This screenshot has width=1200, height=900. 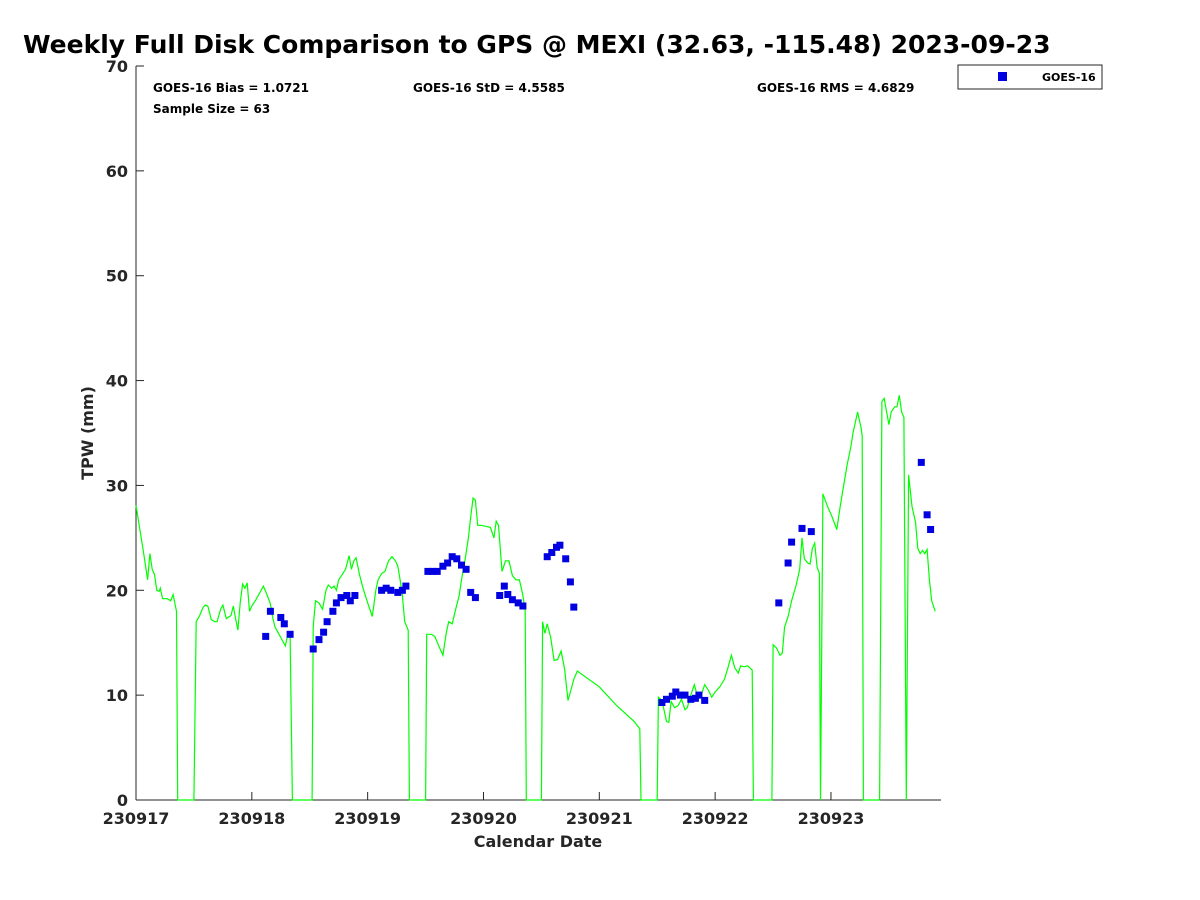 I want to click on x-axis-label: Calendar Date, so click(x=538, y=841).